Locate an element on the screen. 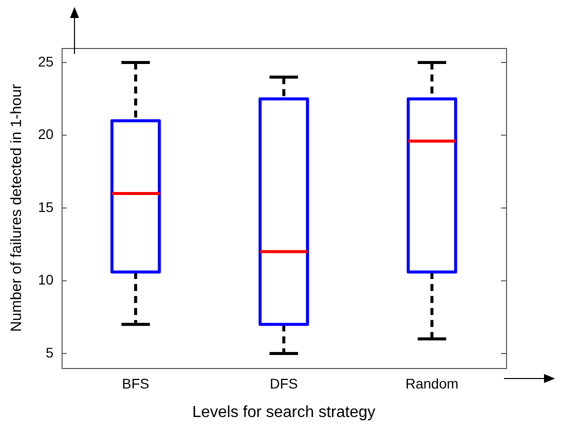 This screenshot has height=428, width=566. y-tick-label: 15 is located at coordinates (46, 206).